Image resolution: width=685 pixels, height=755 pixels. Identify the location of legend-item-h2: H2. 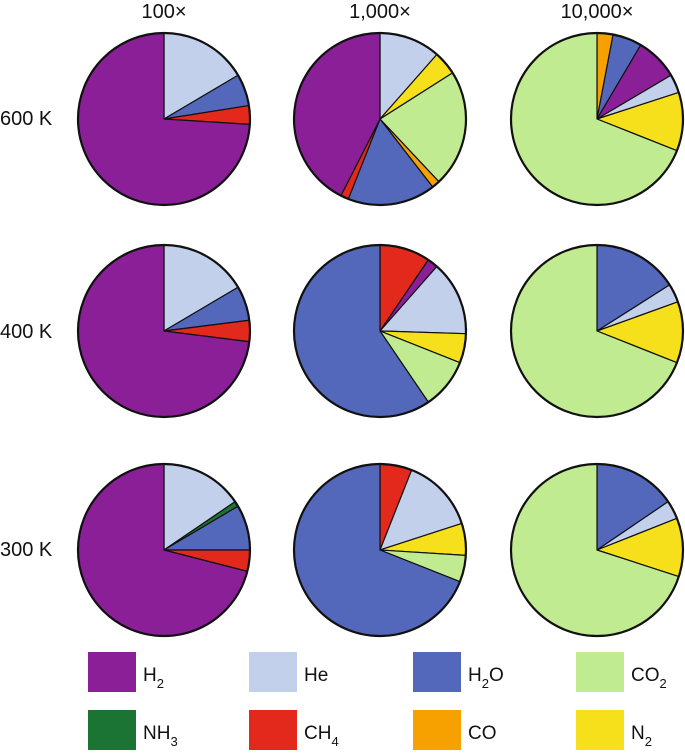
(126, 672).